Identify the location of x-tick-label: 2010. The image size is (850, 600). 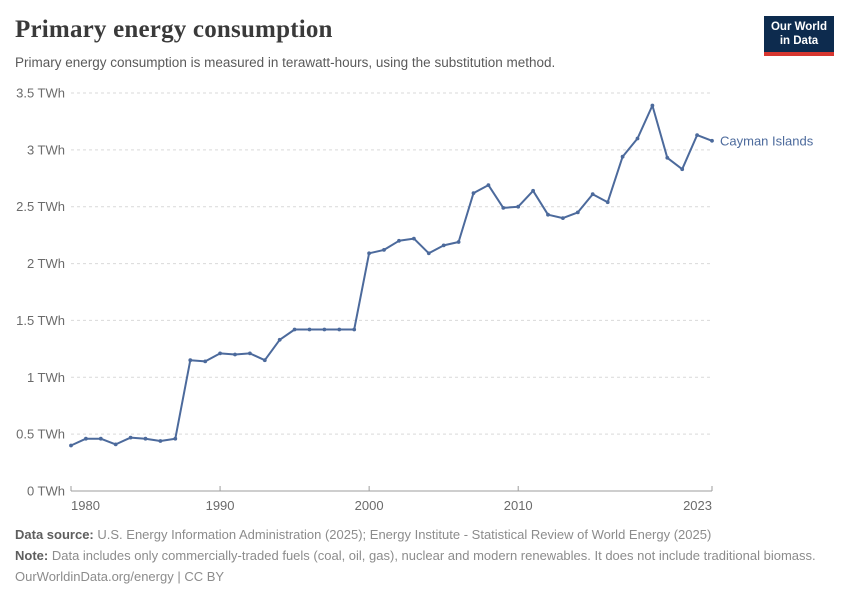
(518, 505).